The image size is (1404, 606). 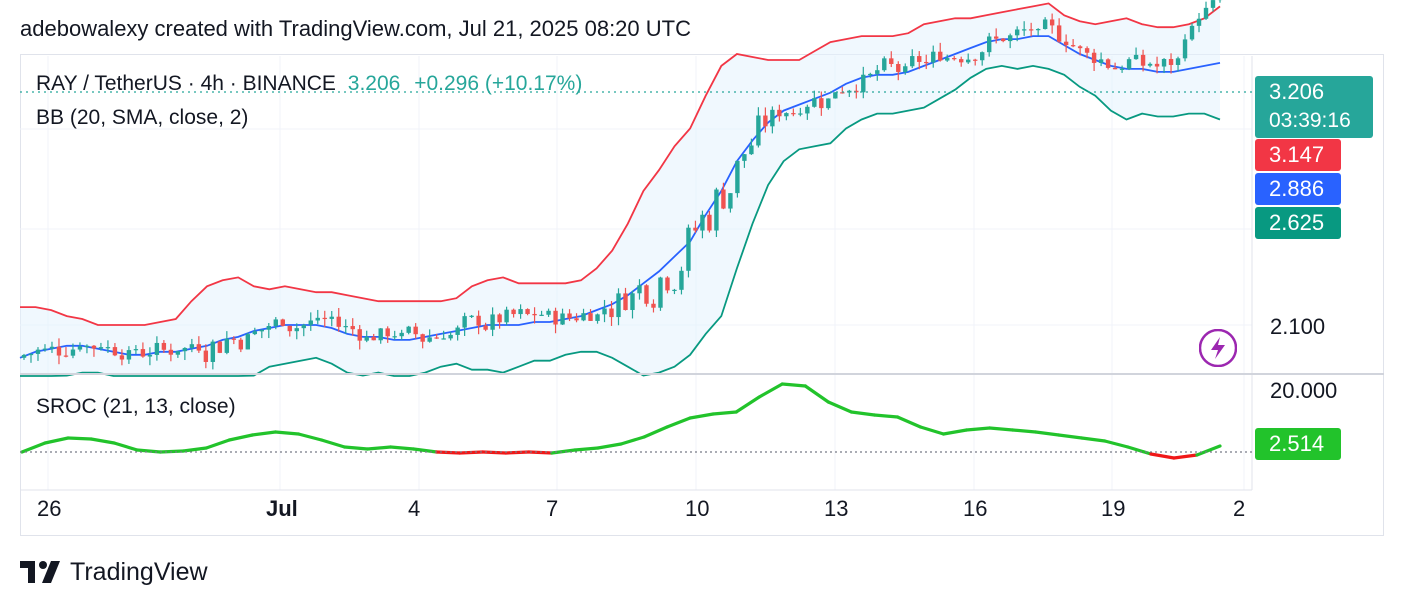 What do you see at coordinates (1298, 326) in the screenshot?
I see `price-tick-label: 2.100` at bounding box center [1298, 326].